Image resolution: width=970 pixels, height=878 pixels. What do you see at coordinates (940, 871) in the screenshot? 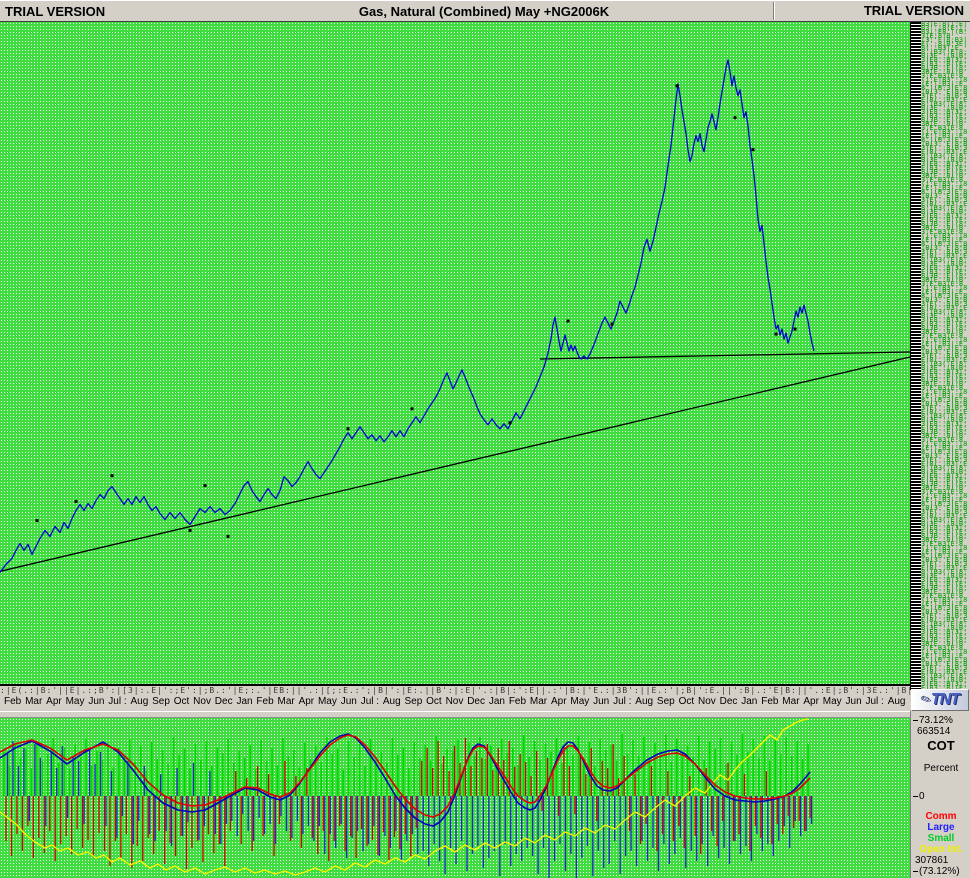
I see `cot-percent-bottom: (73.12%)` at bounding box center [940, 871].